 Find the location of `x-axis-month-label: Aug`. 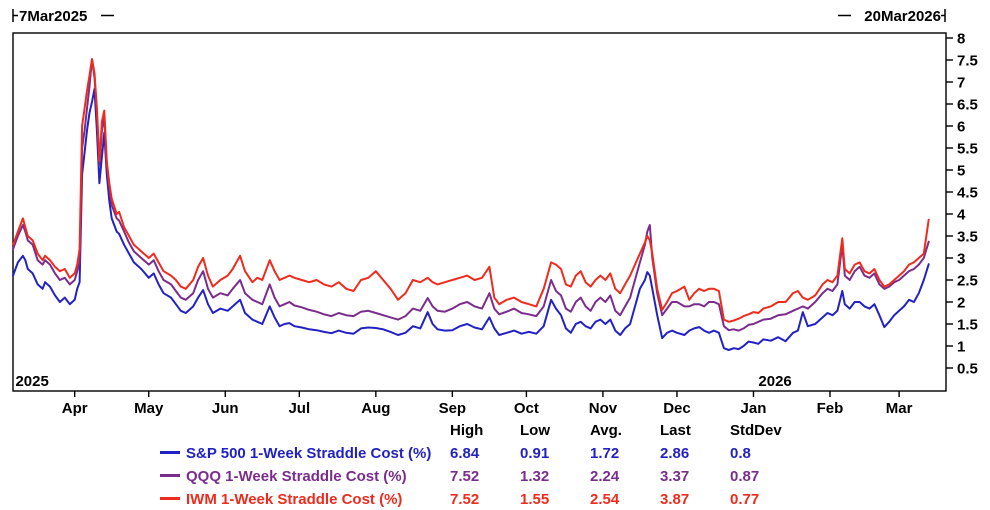

x-axis-month-label: Aug is located at coordinates (375, 408).